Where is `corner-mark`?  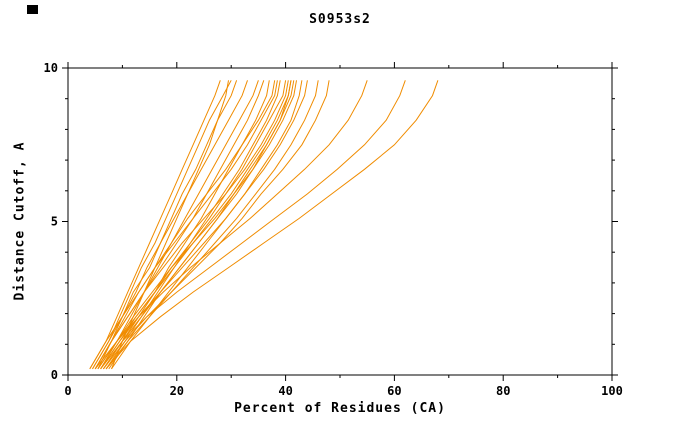
corner-mark is located at coordinates (32, 9).